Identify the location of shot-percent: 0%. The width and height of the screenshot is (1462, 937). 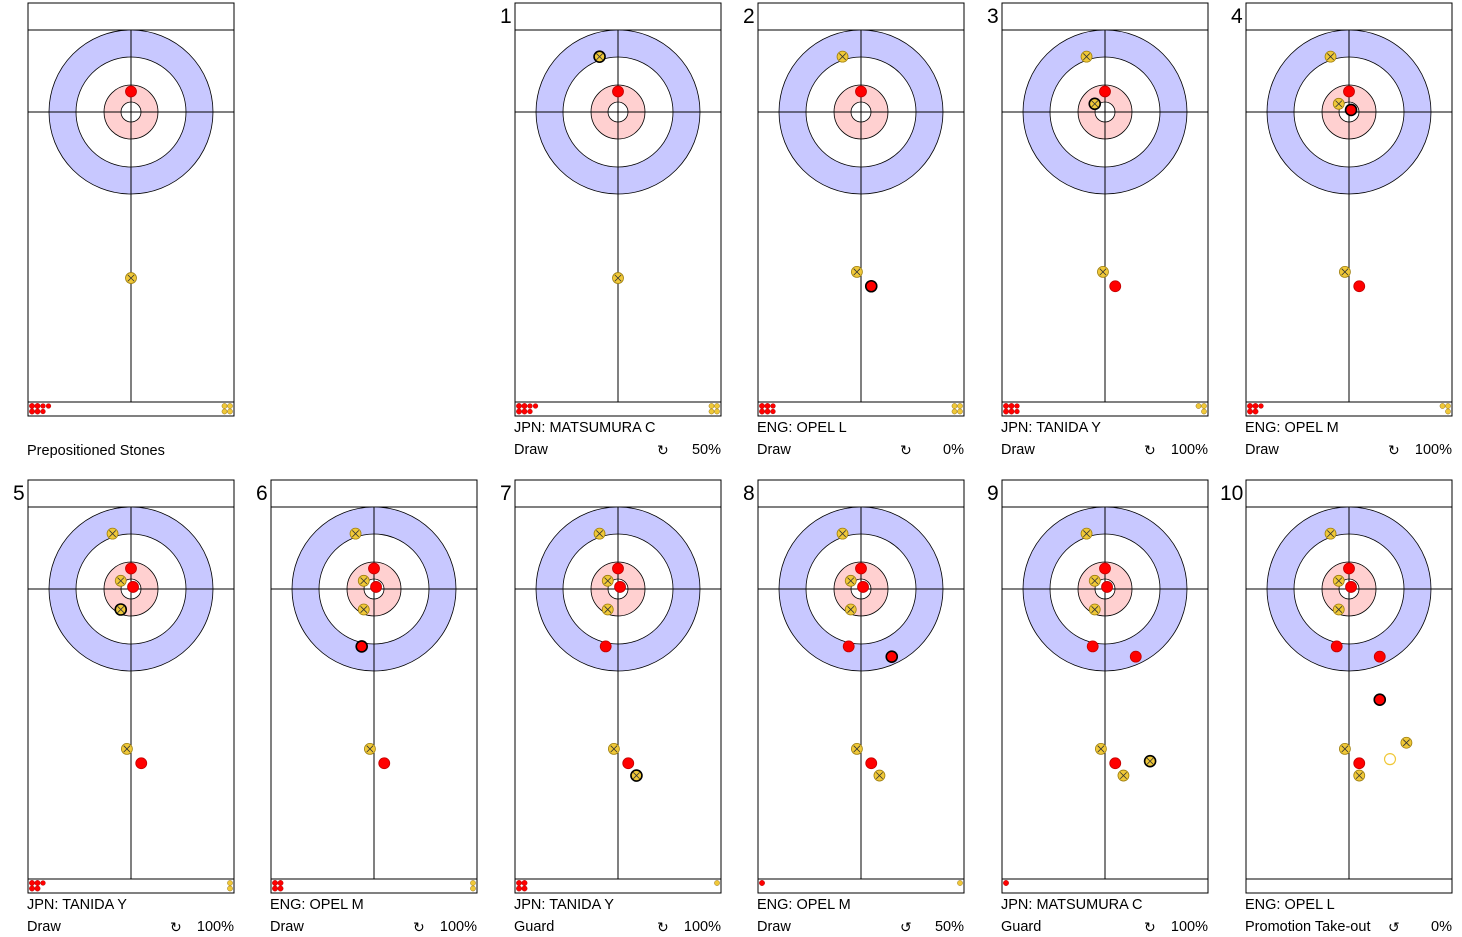
(1441, 927).